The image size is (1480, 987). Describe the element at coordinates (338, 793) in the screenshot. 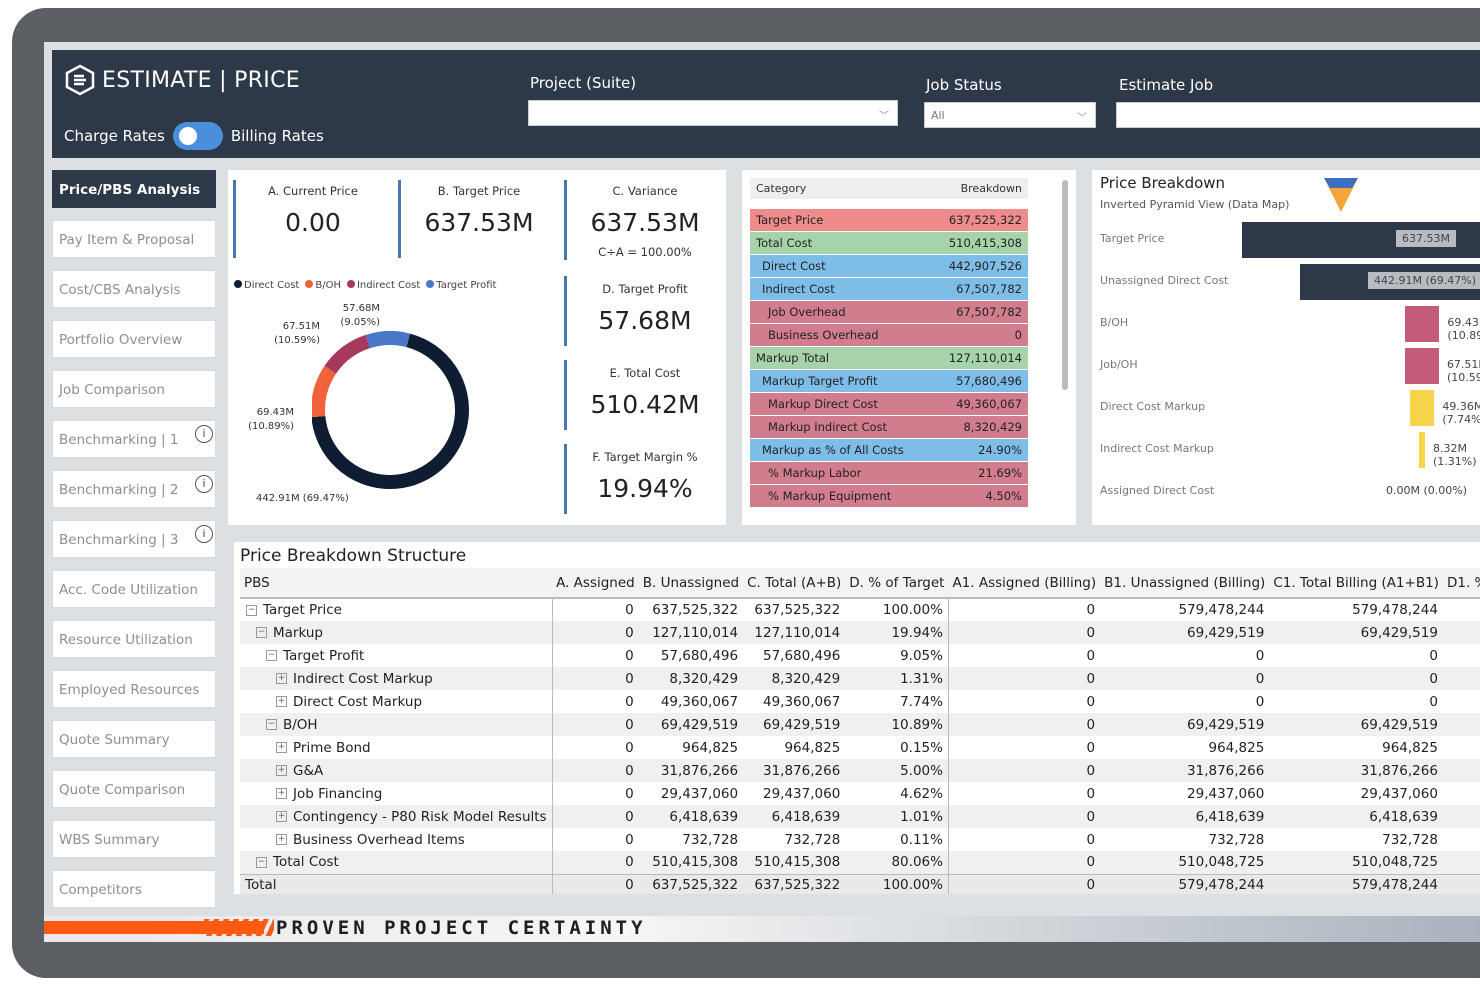

I see `pbs-row-name: Job Financing` at that location.